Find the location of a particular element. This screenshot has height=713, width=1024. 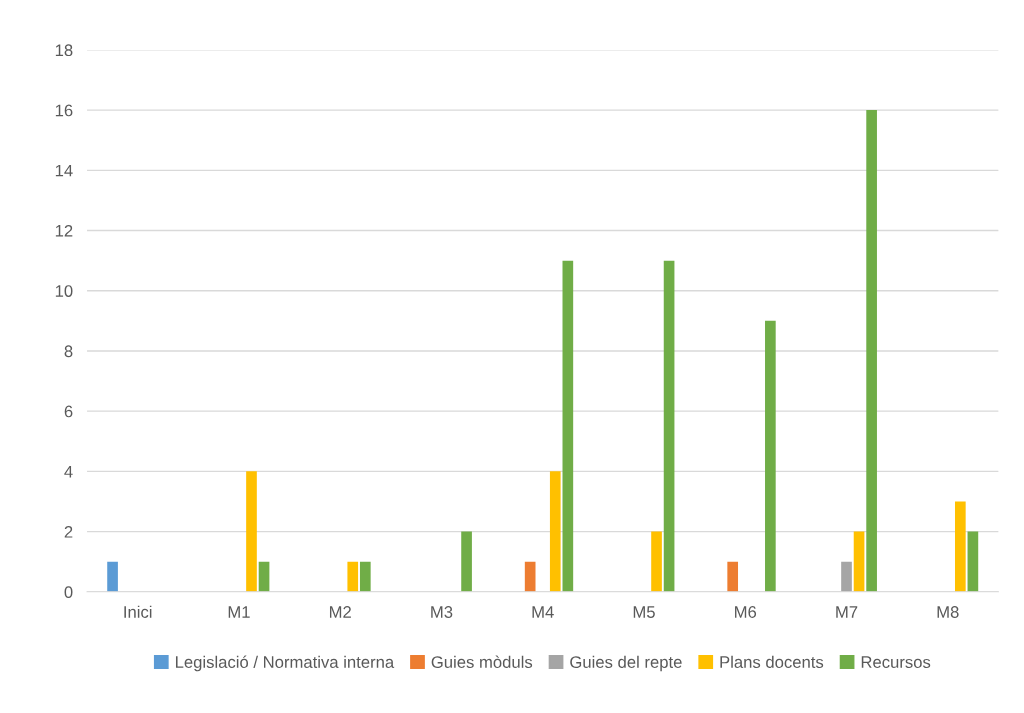

y-tick-label: 6 is located at coordinates (68, 411).